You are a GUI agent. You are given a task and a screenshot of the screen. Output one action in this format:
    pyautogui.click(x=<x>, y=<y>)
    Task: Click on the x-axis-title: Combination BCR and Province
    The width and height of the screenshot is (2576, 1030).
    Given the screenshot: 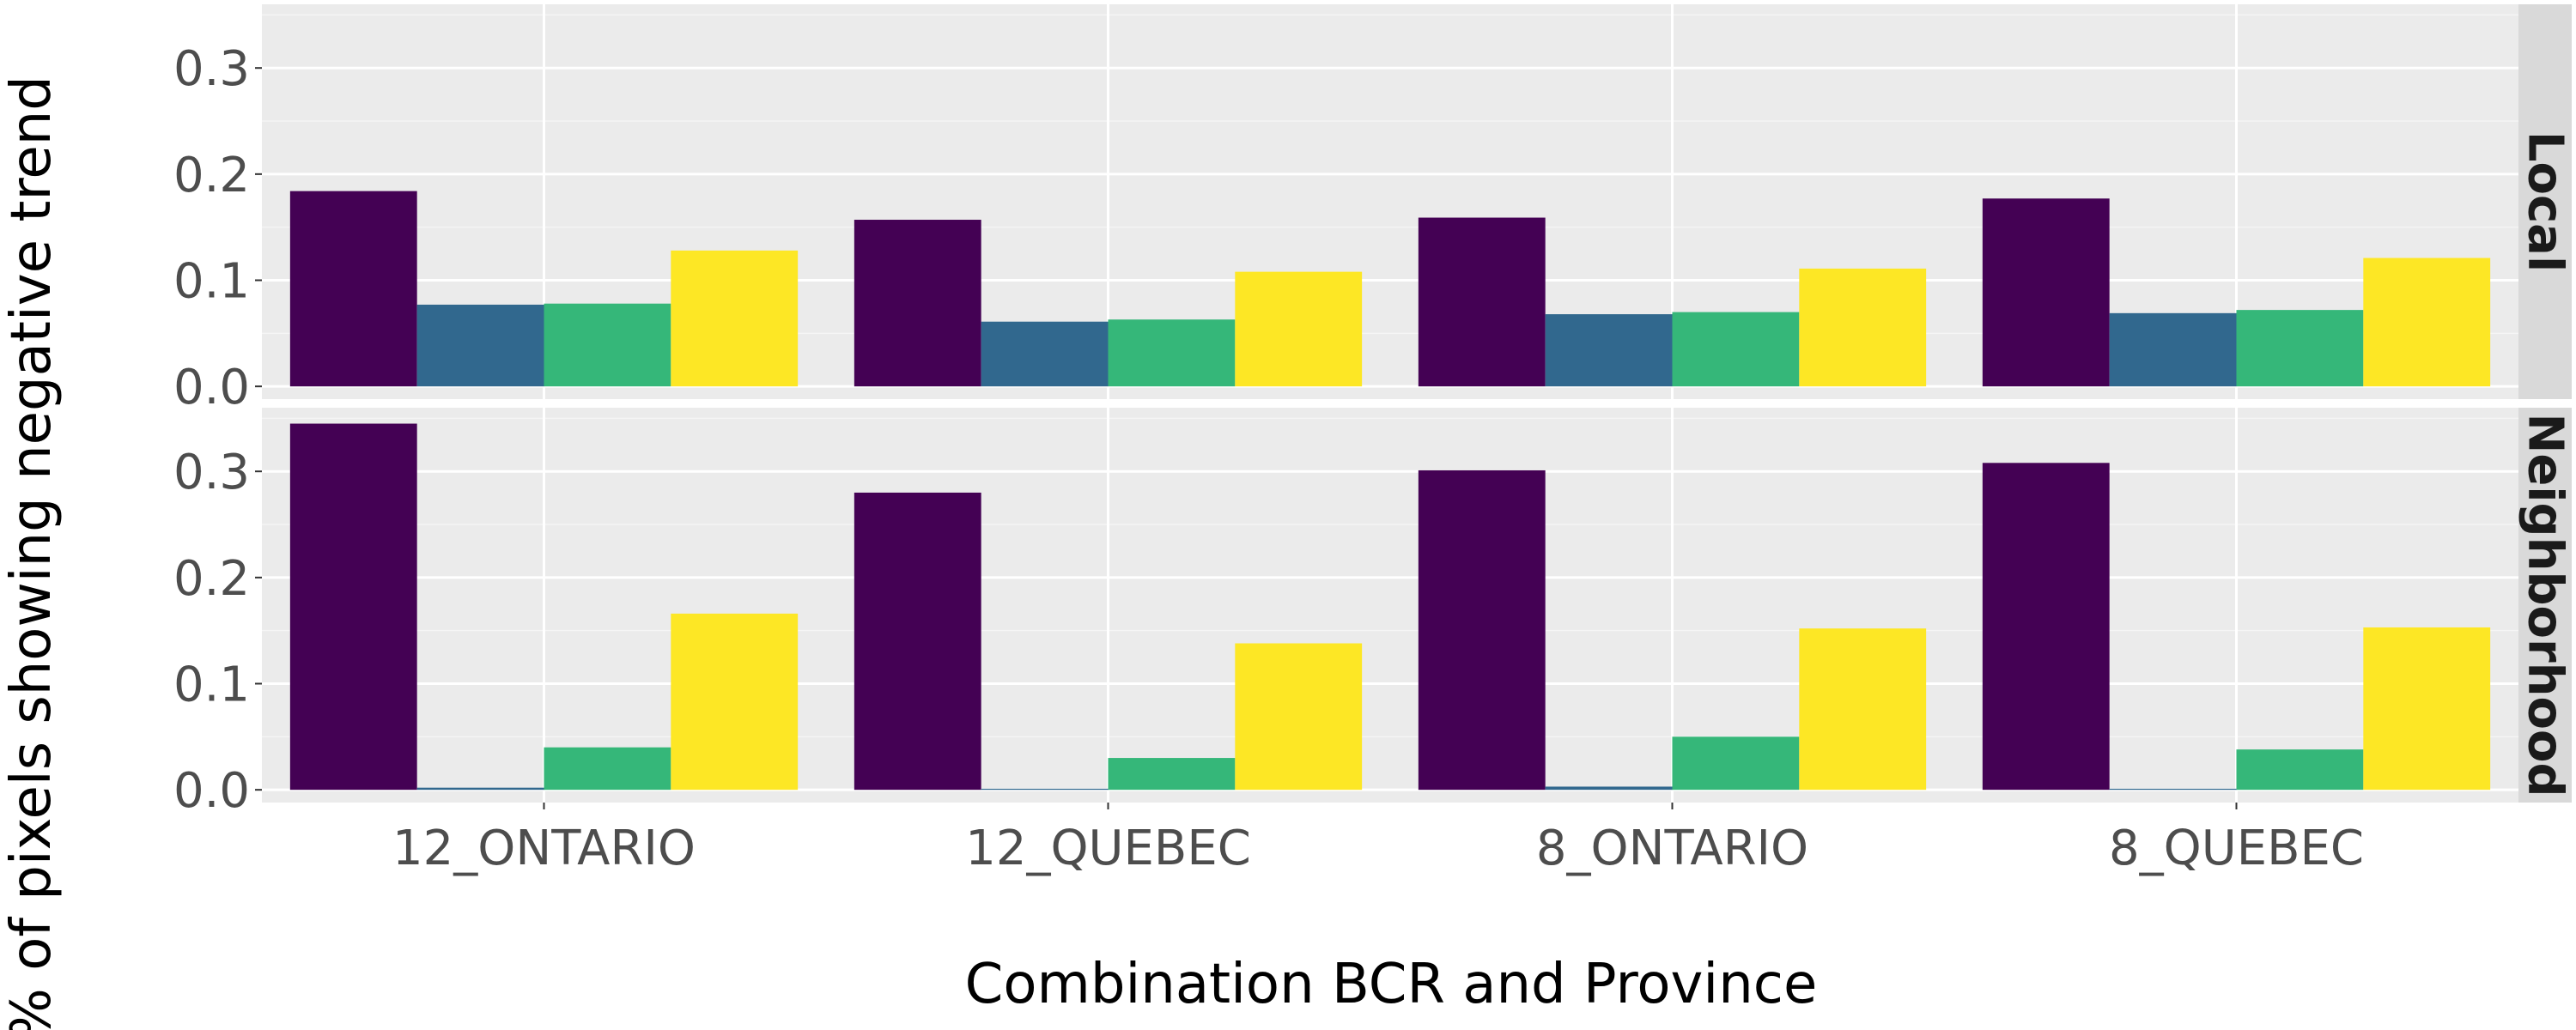 What is the action you would take?
    pyautogui.click(x=1391, y=984)
    